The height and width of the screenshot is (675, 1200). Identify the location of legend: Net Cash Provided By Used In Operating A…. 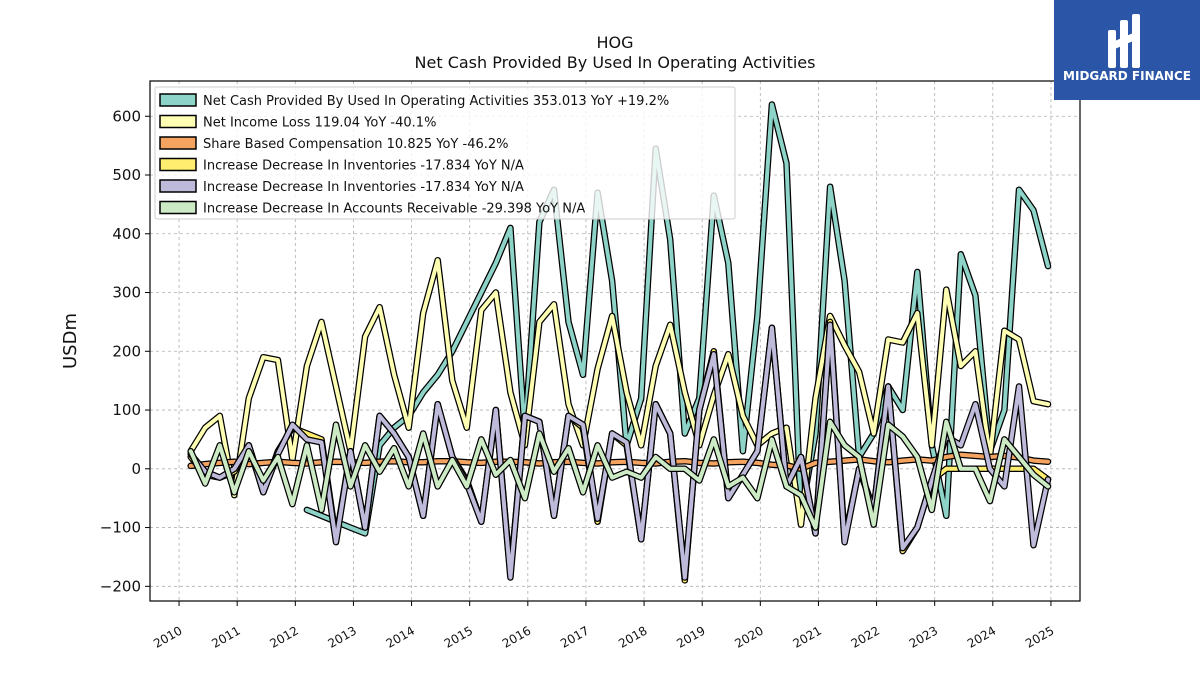
(445, 153).